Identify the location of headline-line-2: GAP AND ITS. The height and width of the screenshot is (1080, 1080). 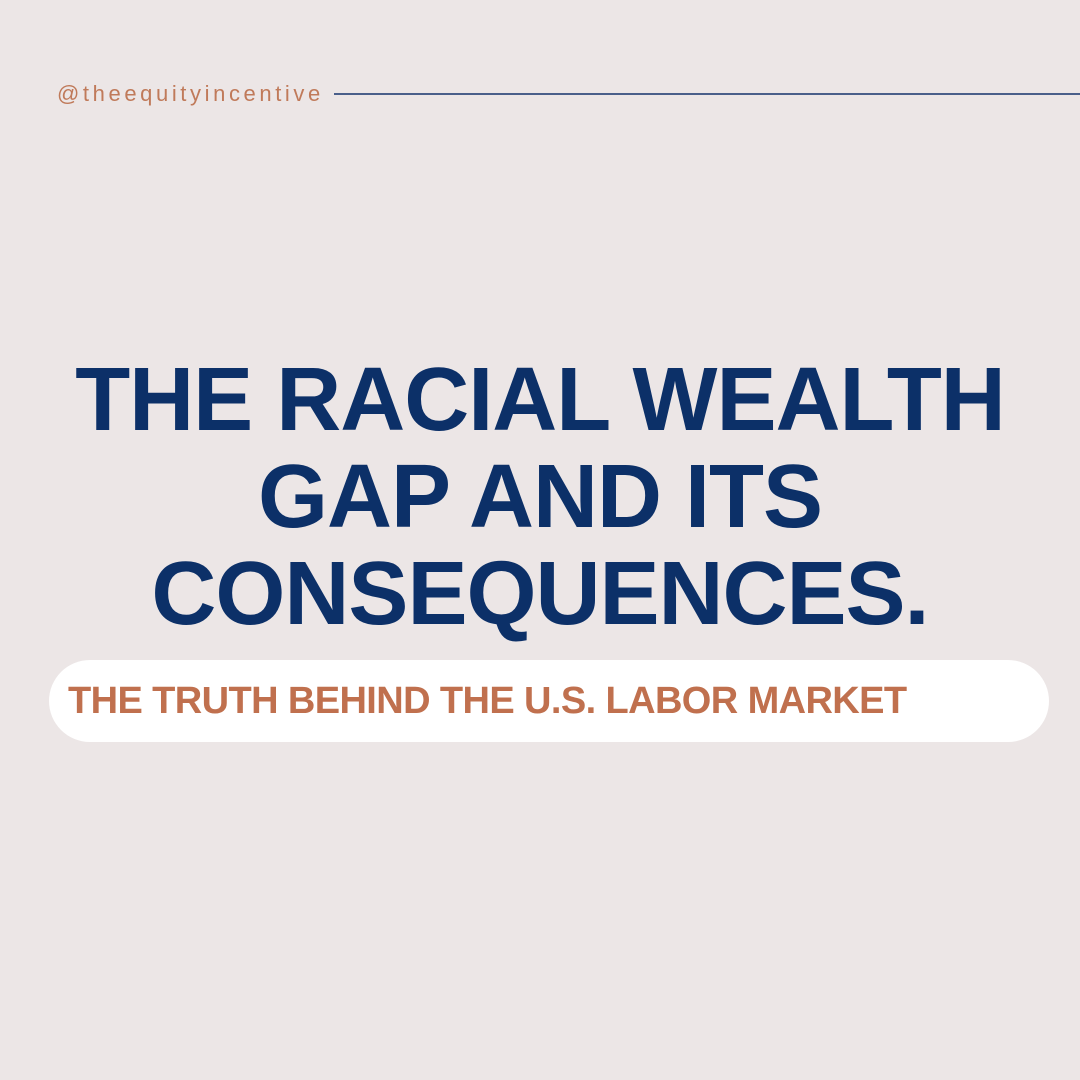
(540, 497).